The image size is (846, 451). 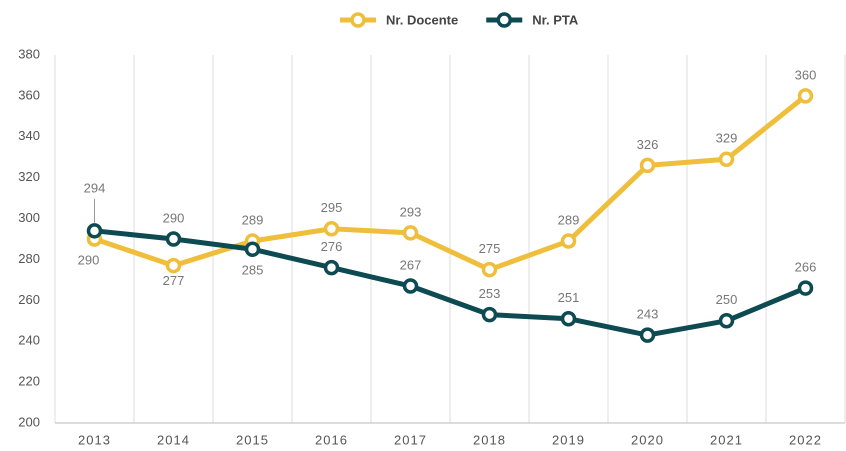 What do you see at coordinates (29, 217) in the screenshot?
I see `y-tick-label: 300` at bounding box center [29, 217].